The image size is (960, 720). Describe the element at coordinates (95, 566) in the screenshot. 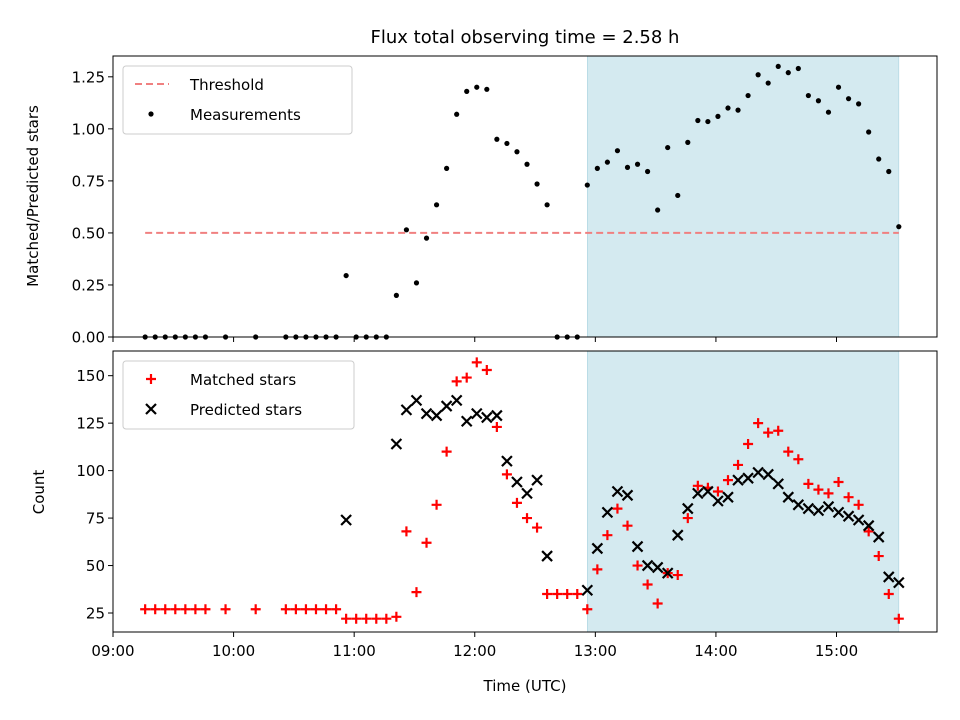

I see `y-tick-label: 50` at that location.